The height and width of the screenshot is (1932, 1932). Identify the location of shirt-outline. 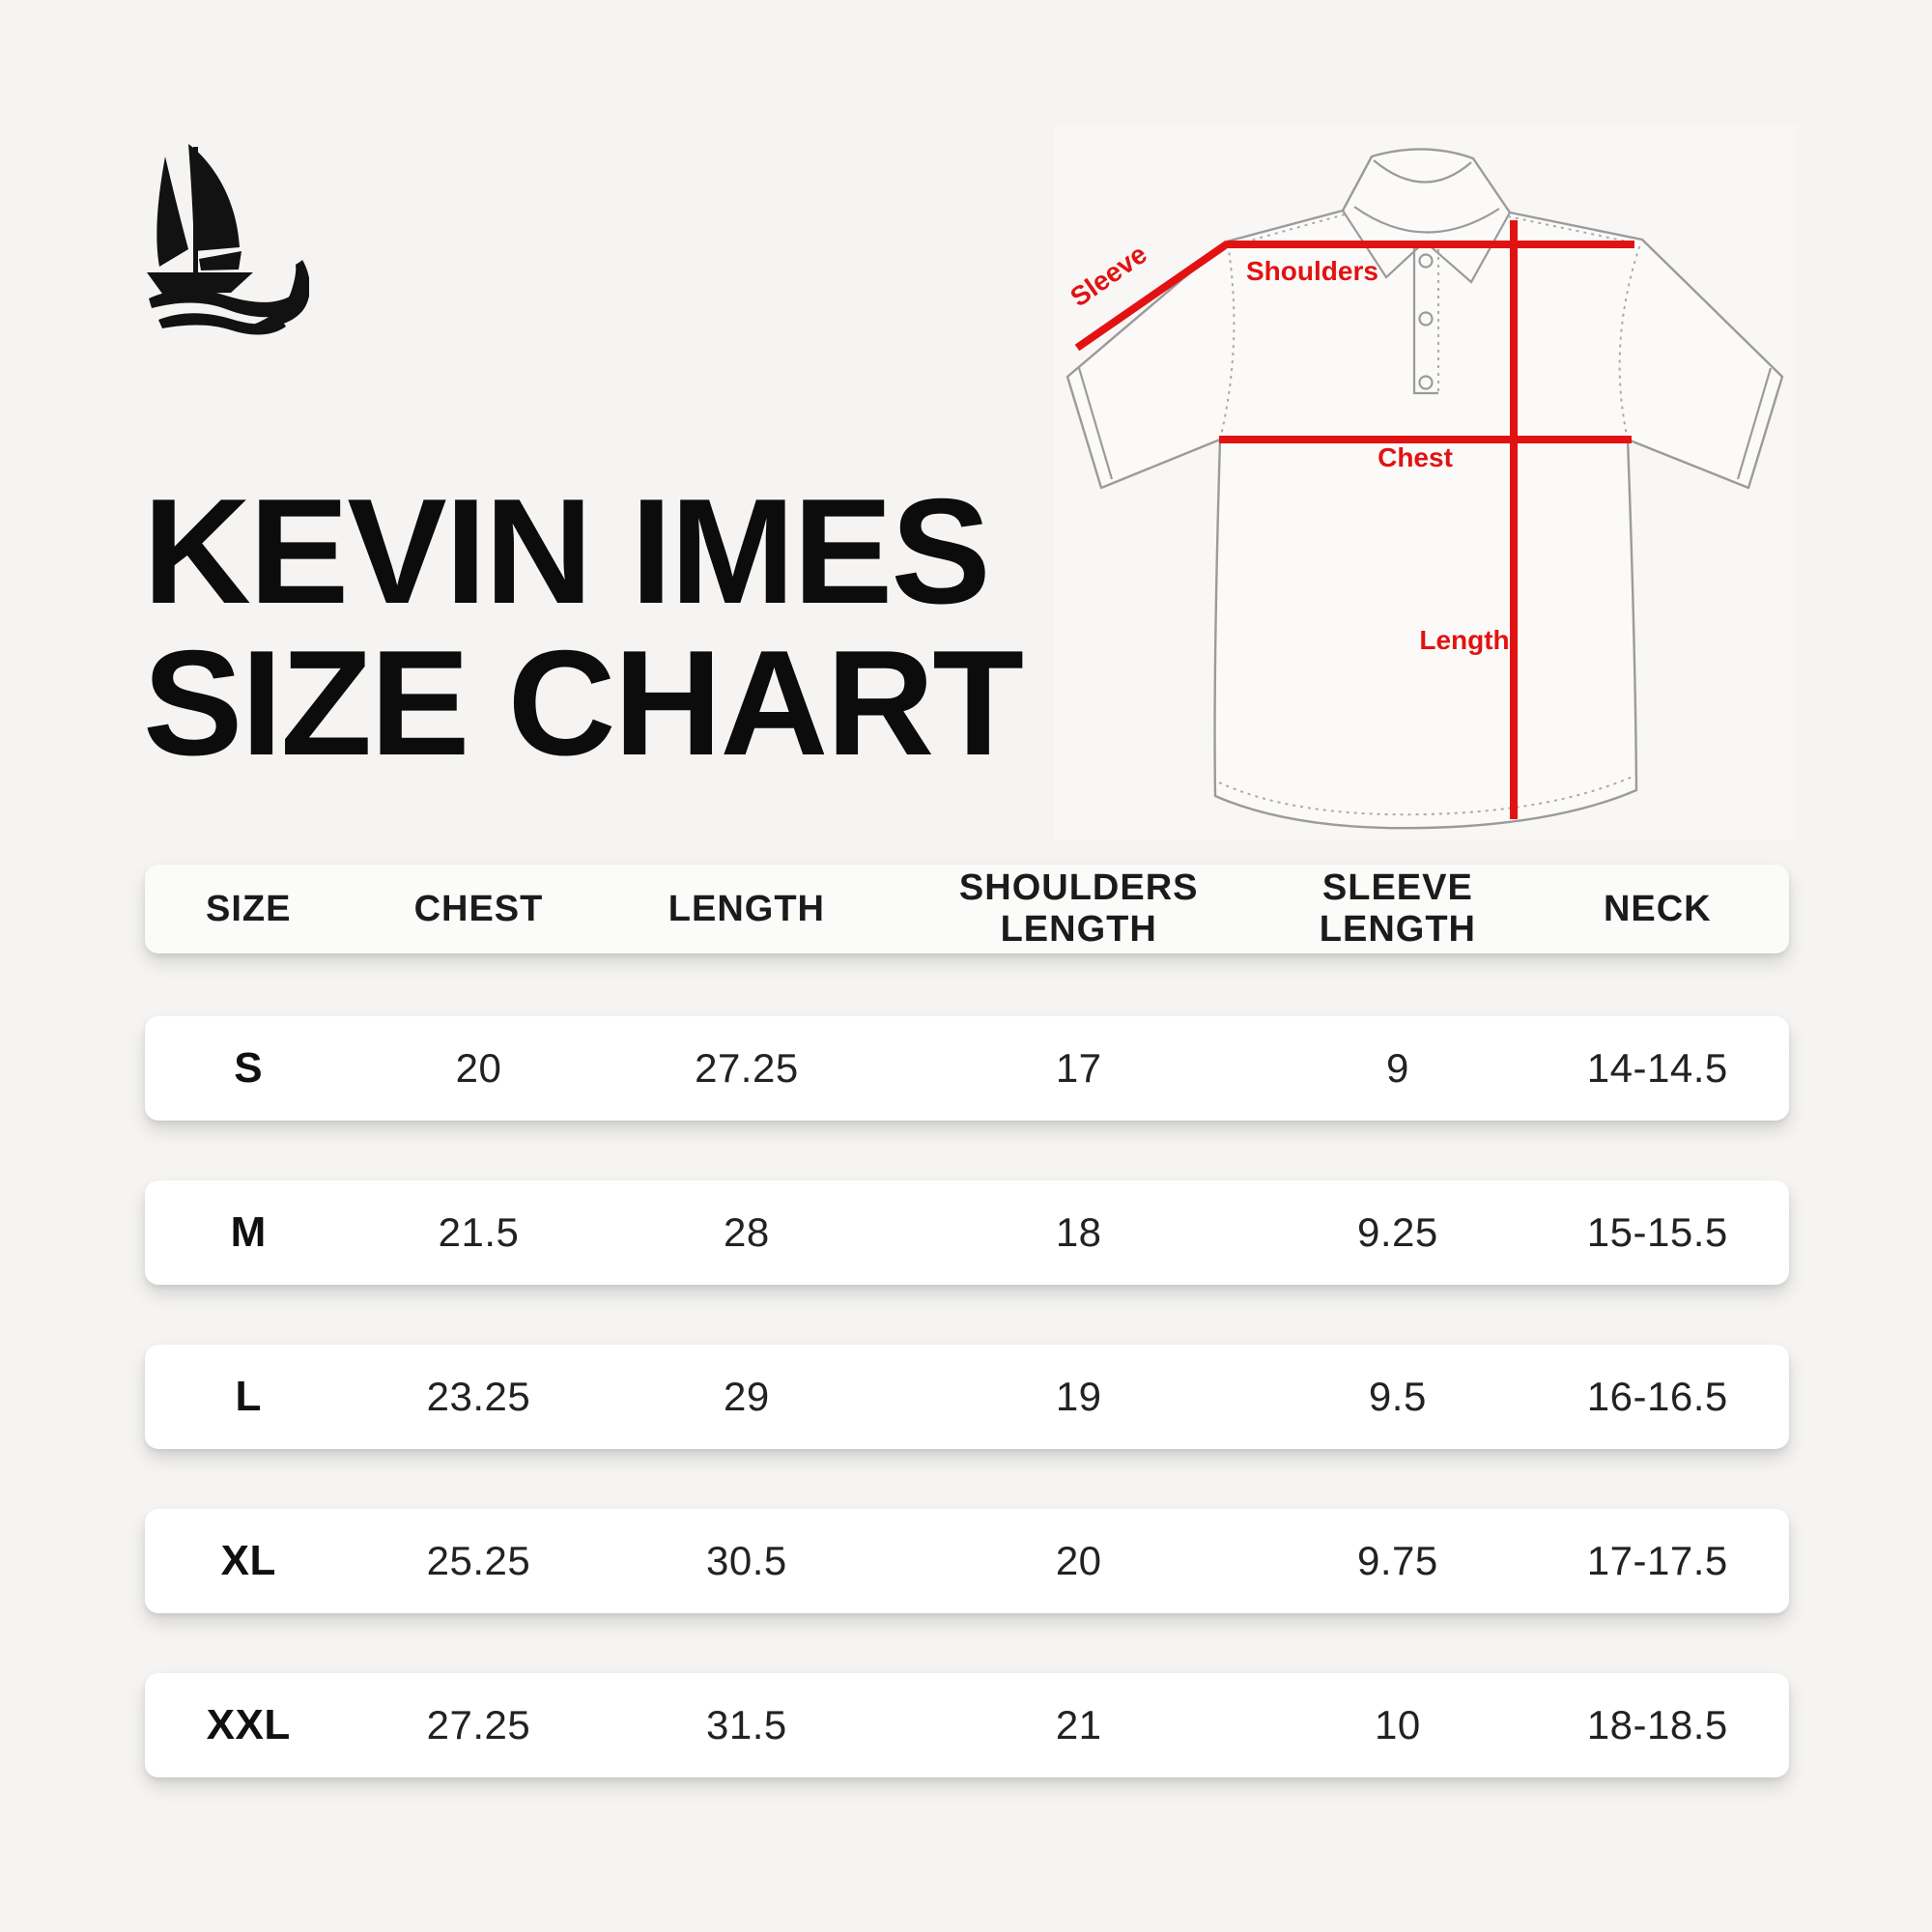
(1424, 489).